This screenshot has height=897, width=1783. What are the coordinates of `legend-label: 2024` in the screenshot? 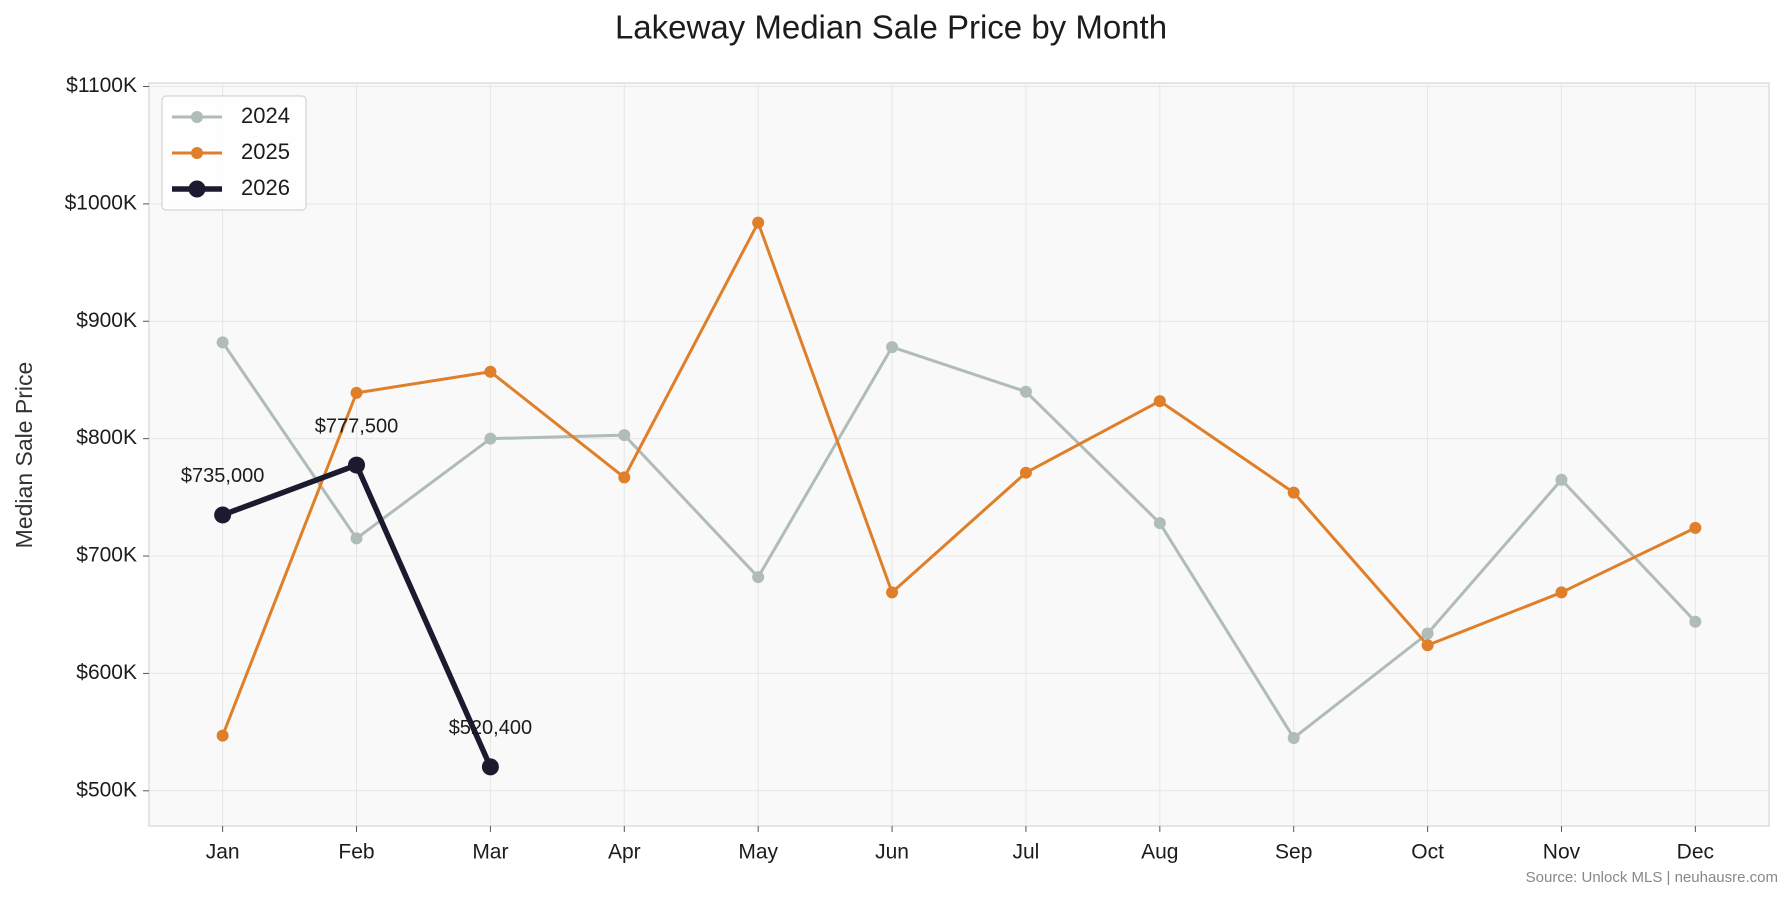 It's located at (265, 115).